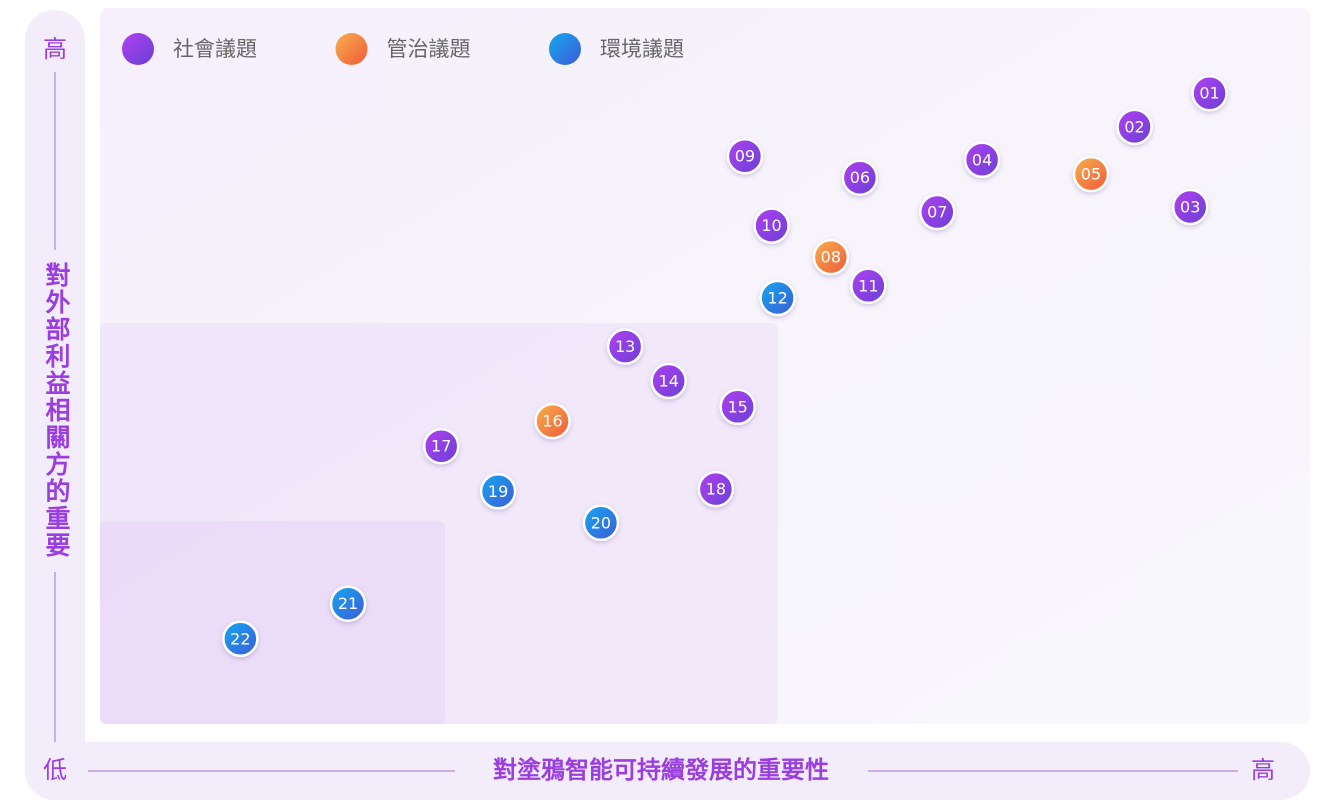 The width and height of the screenshot is (1325, 805). I want to click on point-label: 02, so click(1134, 126).